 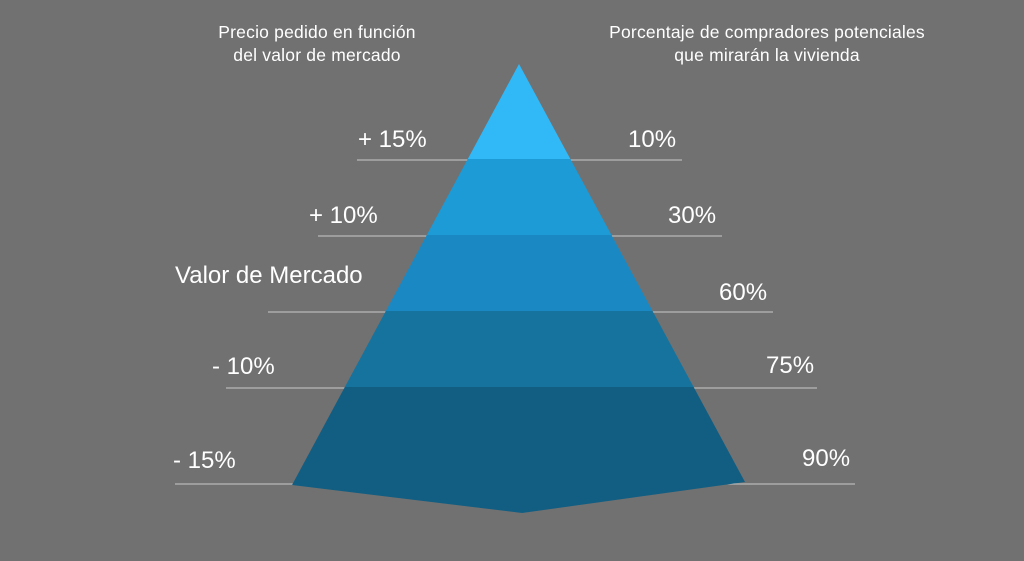 What do you see at coordinates (743, 292) in the screenshot?
I see `buyers-percentage-label: 60%` at bounding box center [743, 292].